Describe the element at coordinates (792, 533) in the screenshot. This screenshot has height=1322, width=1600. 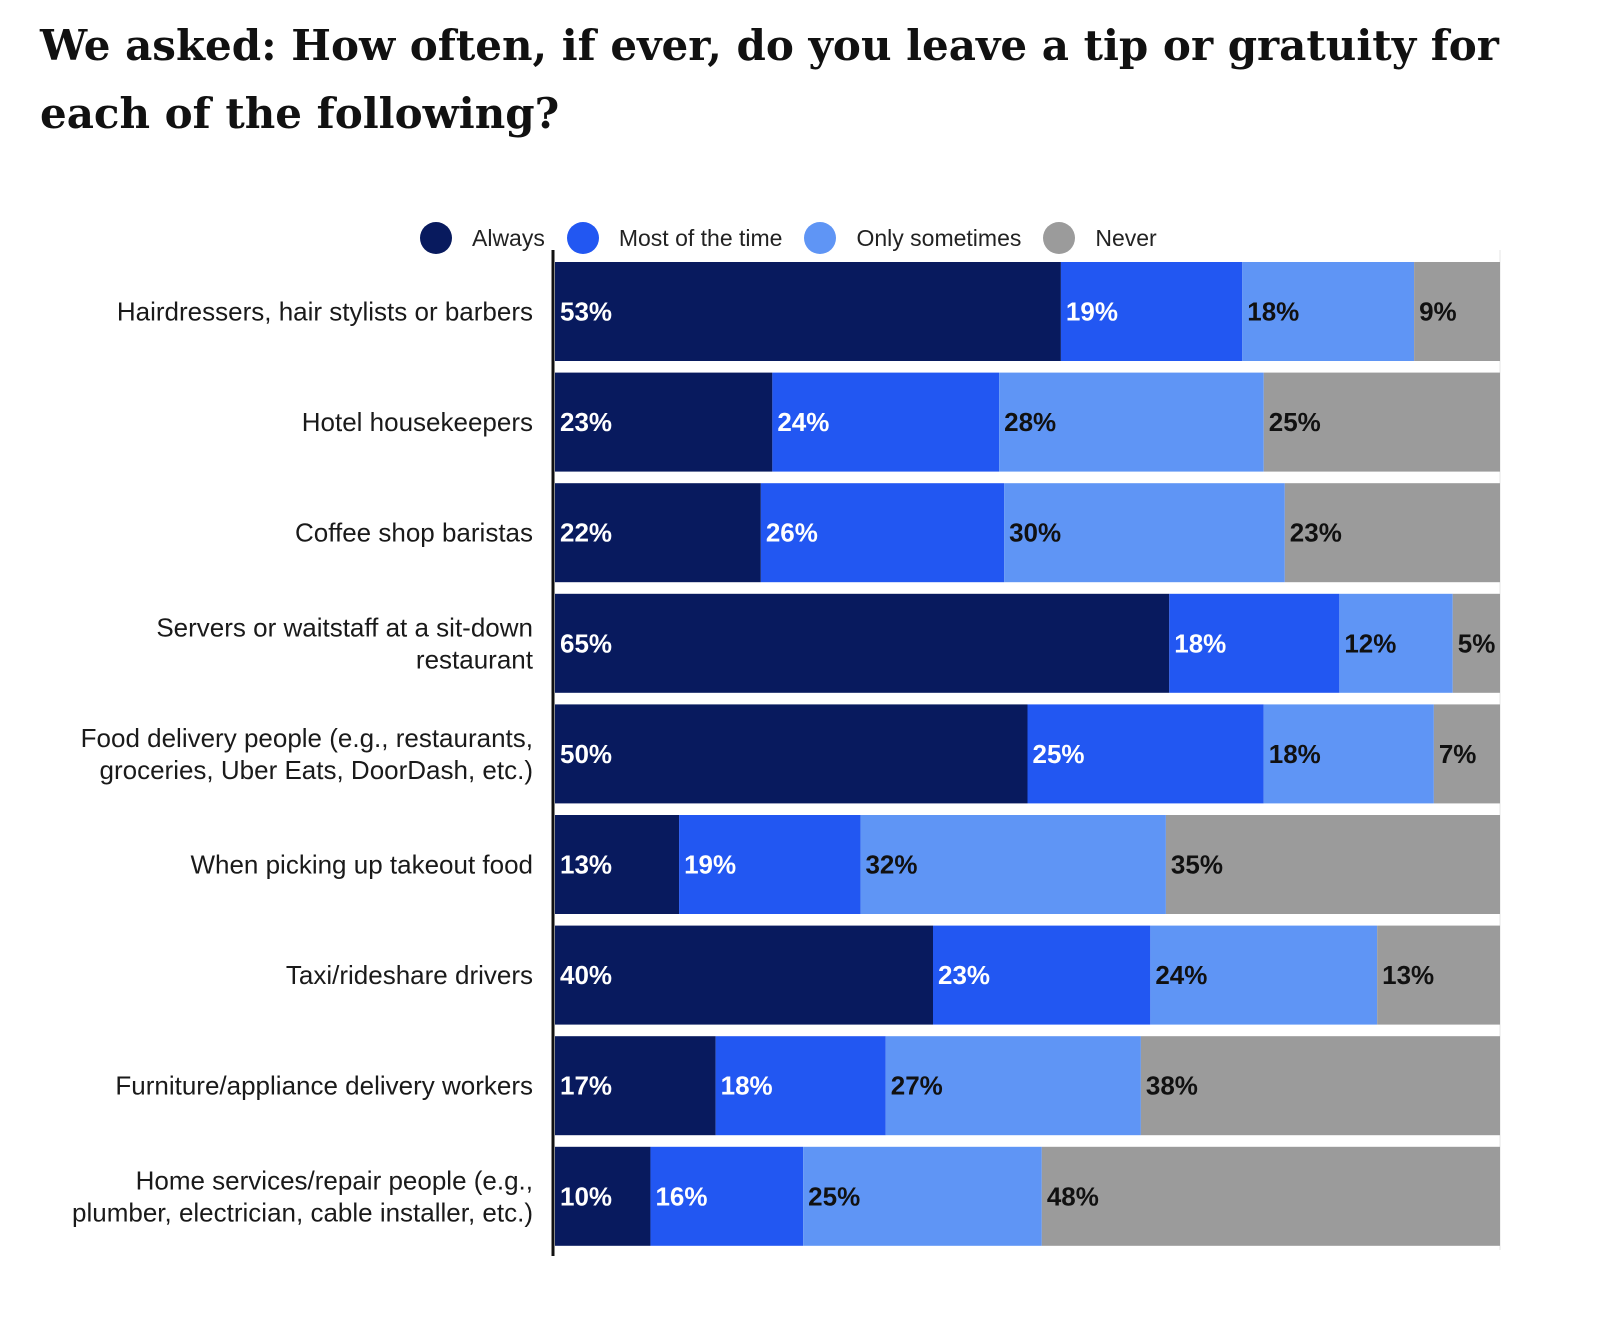
I see `data-label: 26%` at that location.